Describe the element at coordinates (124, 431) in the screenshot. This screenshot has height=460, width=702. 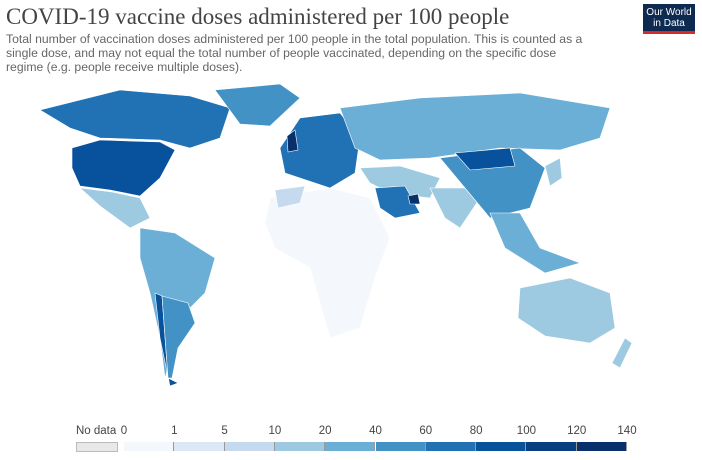
I see `legend-tick: 0` at that location.